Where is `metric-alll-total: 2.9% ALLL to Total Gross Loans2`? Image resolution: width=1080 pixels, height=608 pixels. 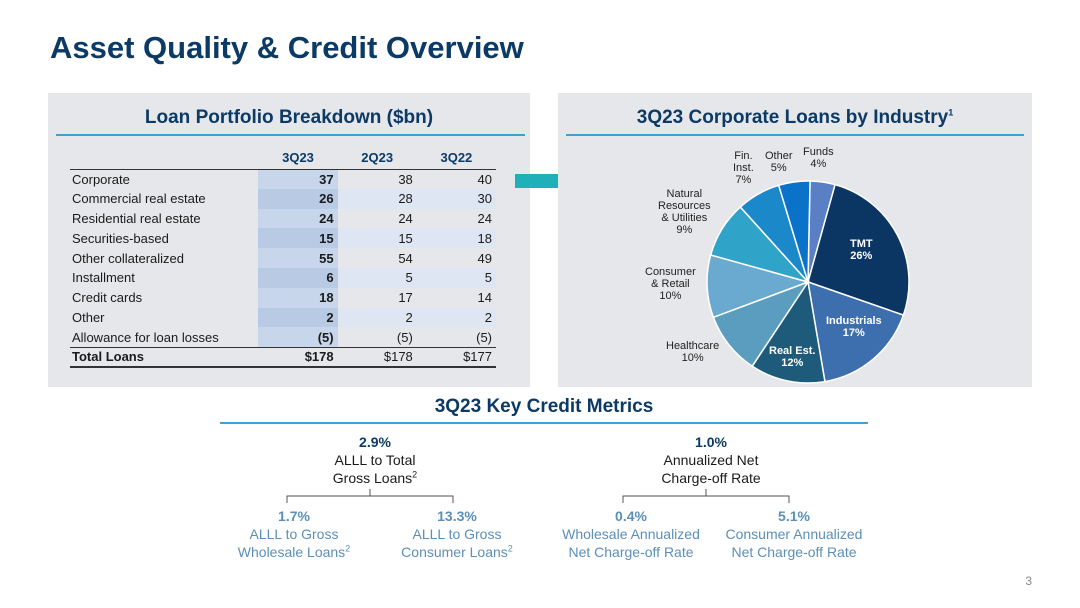 metric-alll-total: 2.9% ALLL to Total Gross Loans2 is located at coordinates (375, 460).